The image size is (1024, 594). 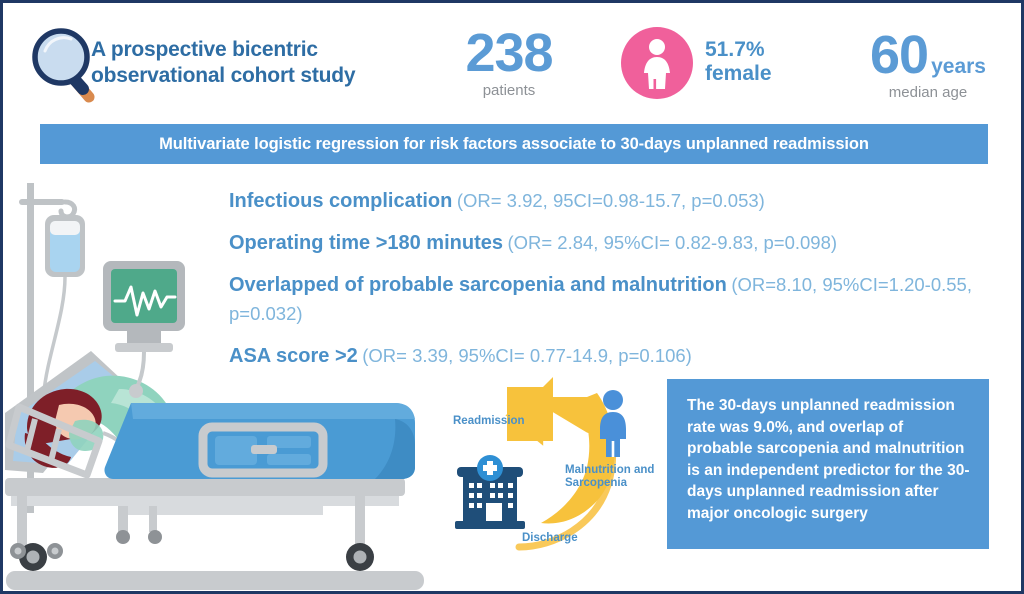 What do you see at coordinates (341, 201) in the screenshot?
I see `risk-label: Infectious complication` at bounding box center [341, 201].